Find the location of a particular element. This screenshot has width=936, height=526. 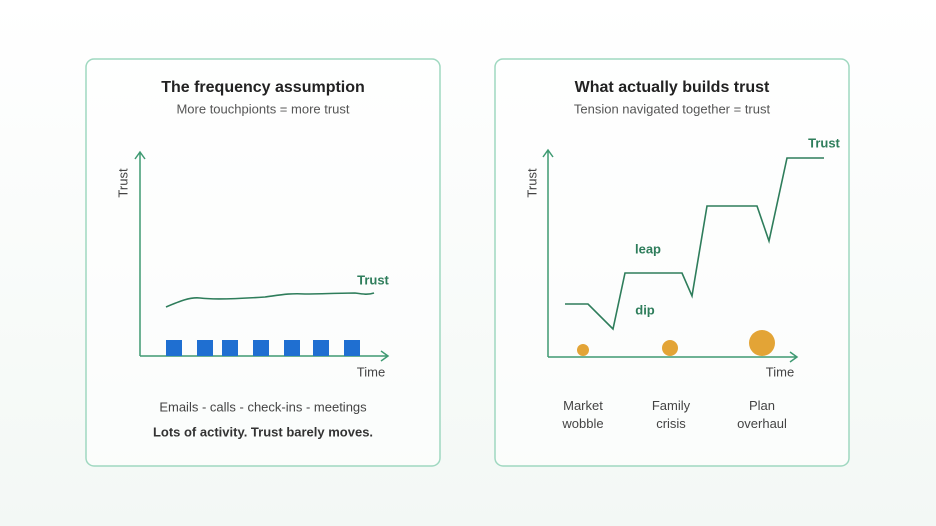

event-label: Family crisis is located at coordinates (671, 414).